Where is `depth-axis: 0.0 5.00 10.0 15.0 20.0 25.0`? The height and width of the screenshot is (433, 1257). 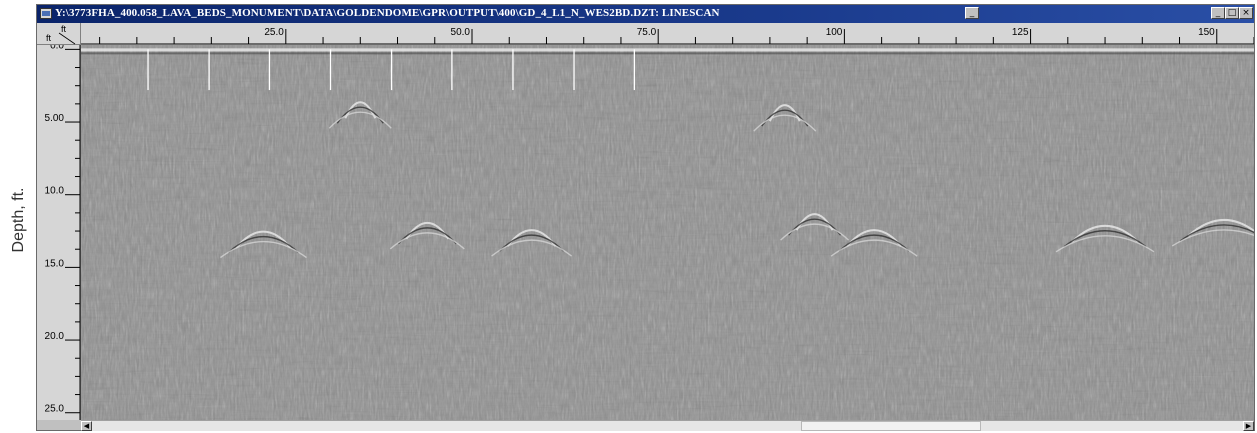 depth-axis: 0.0 5.00 10.0 15.0 20.0 25.0 is located at coordinates (63, 230).